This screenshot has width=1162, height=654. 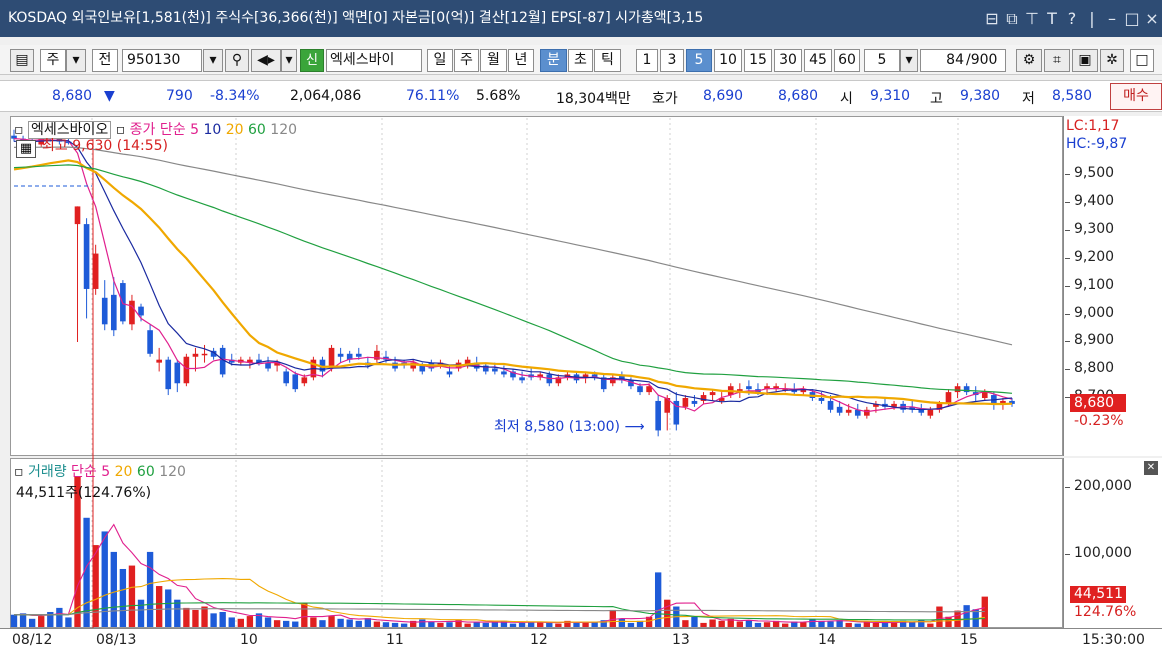 What do you see at coordinates (969, 640) in the screenshot?
I see `x-label: 15` at bounding box center [969, 640].